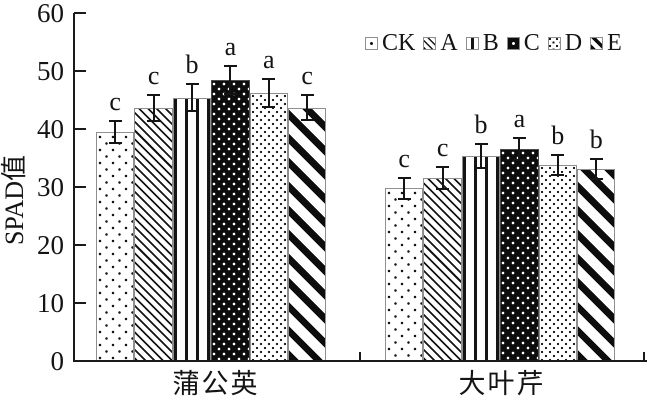  I want to click on x-category-label-1: 蒲公英, so click(216, 384).